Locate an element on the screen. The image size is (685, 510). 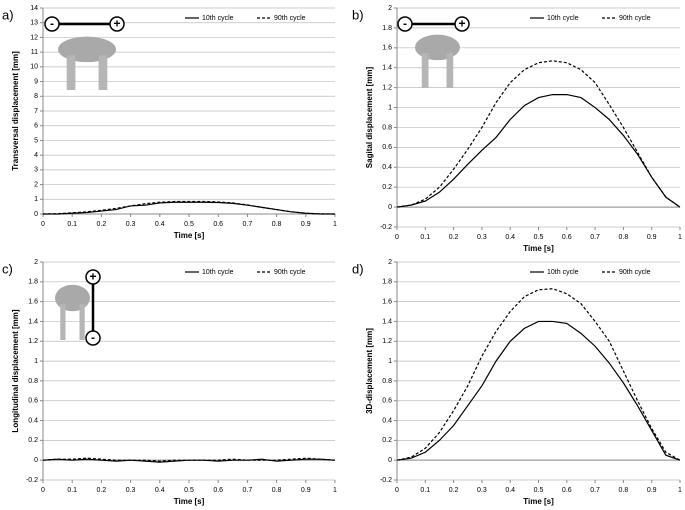
x-tick-label: 0.1 is located at coordinates (425, 490).